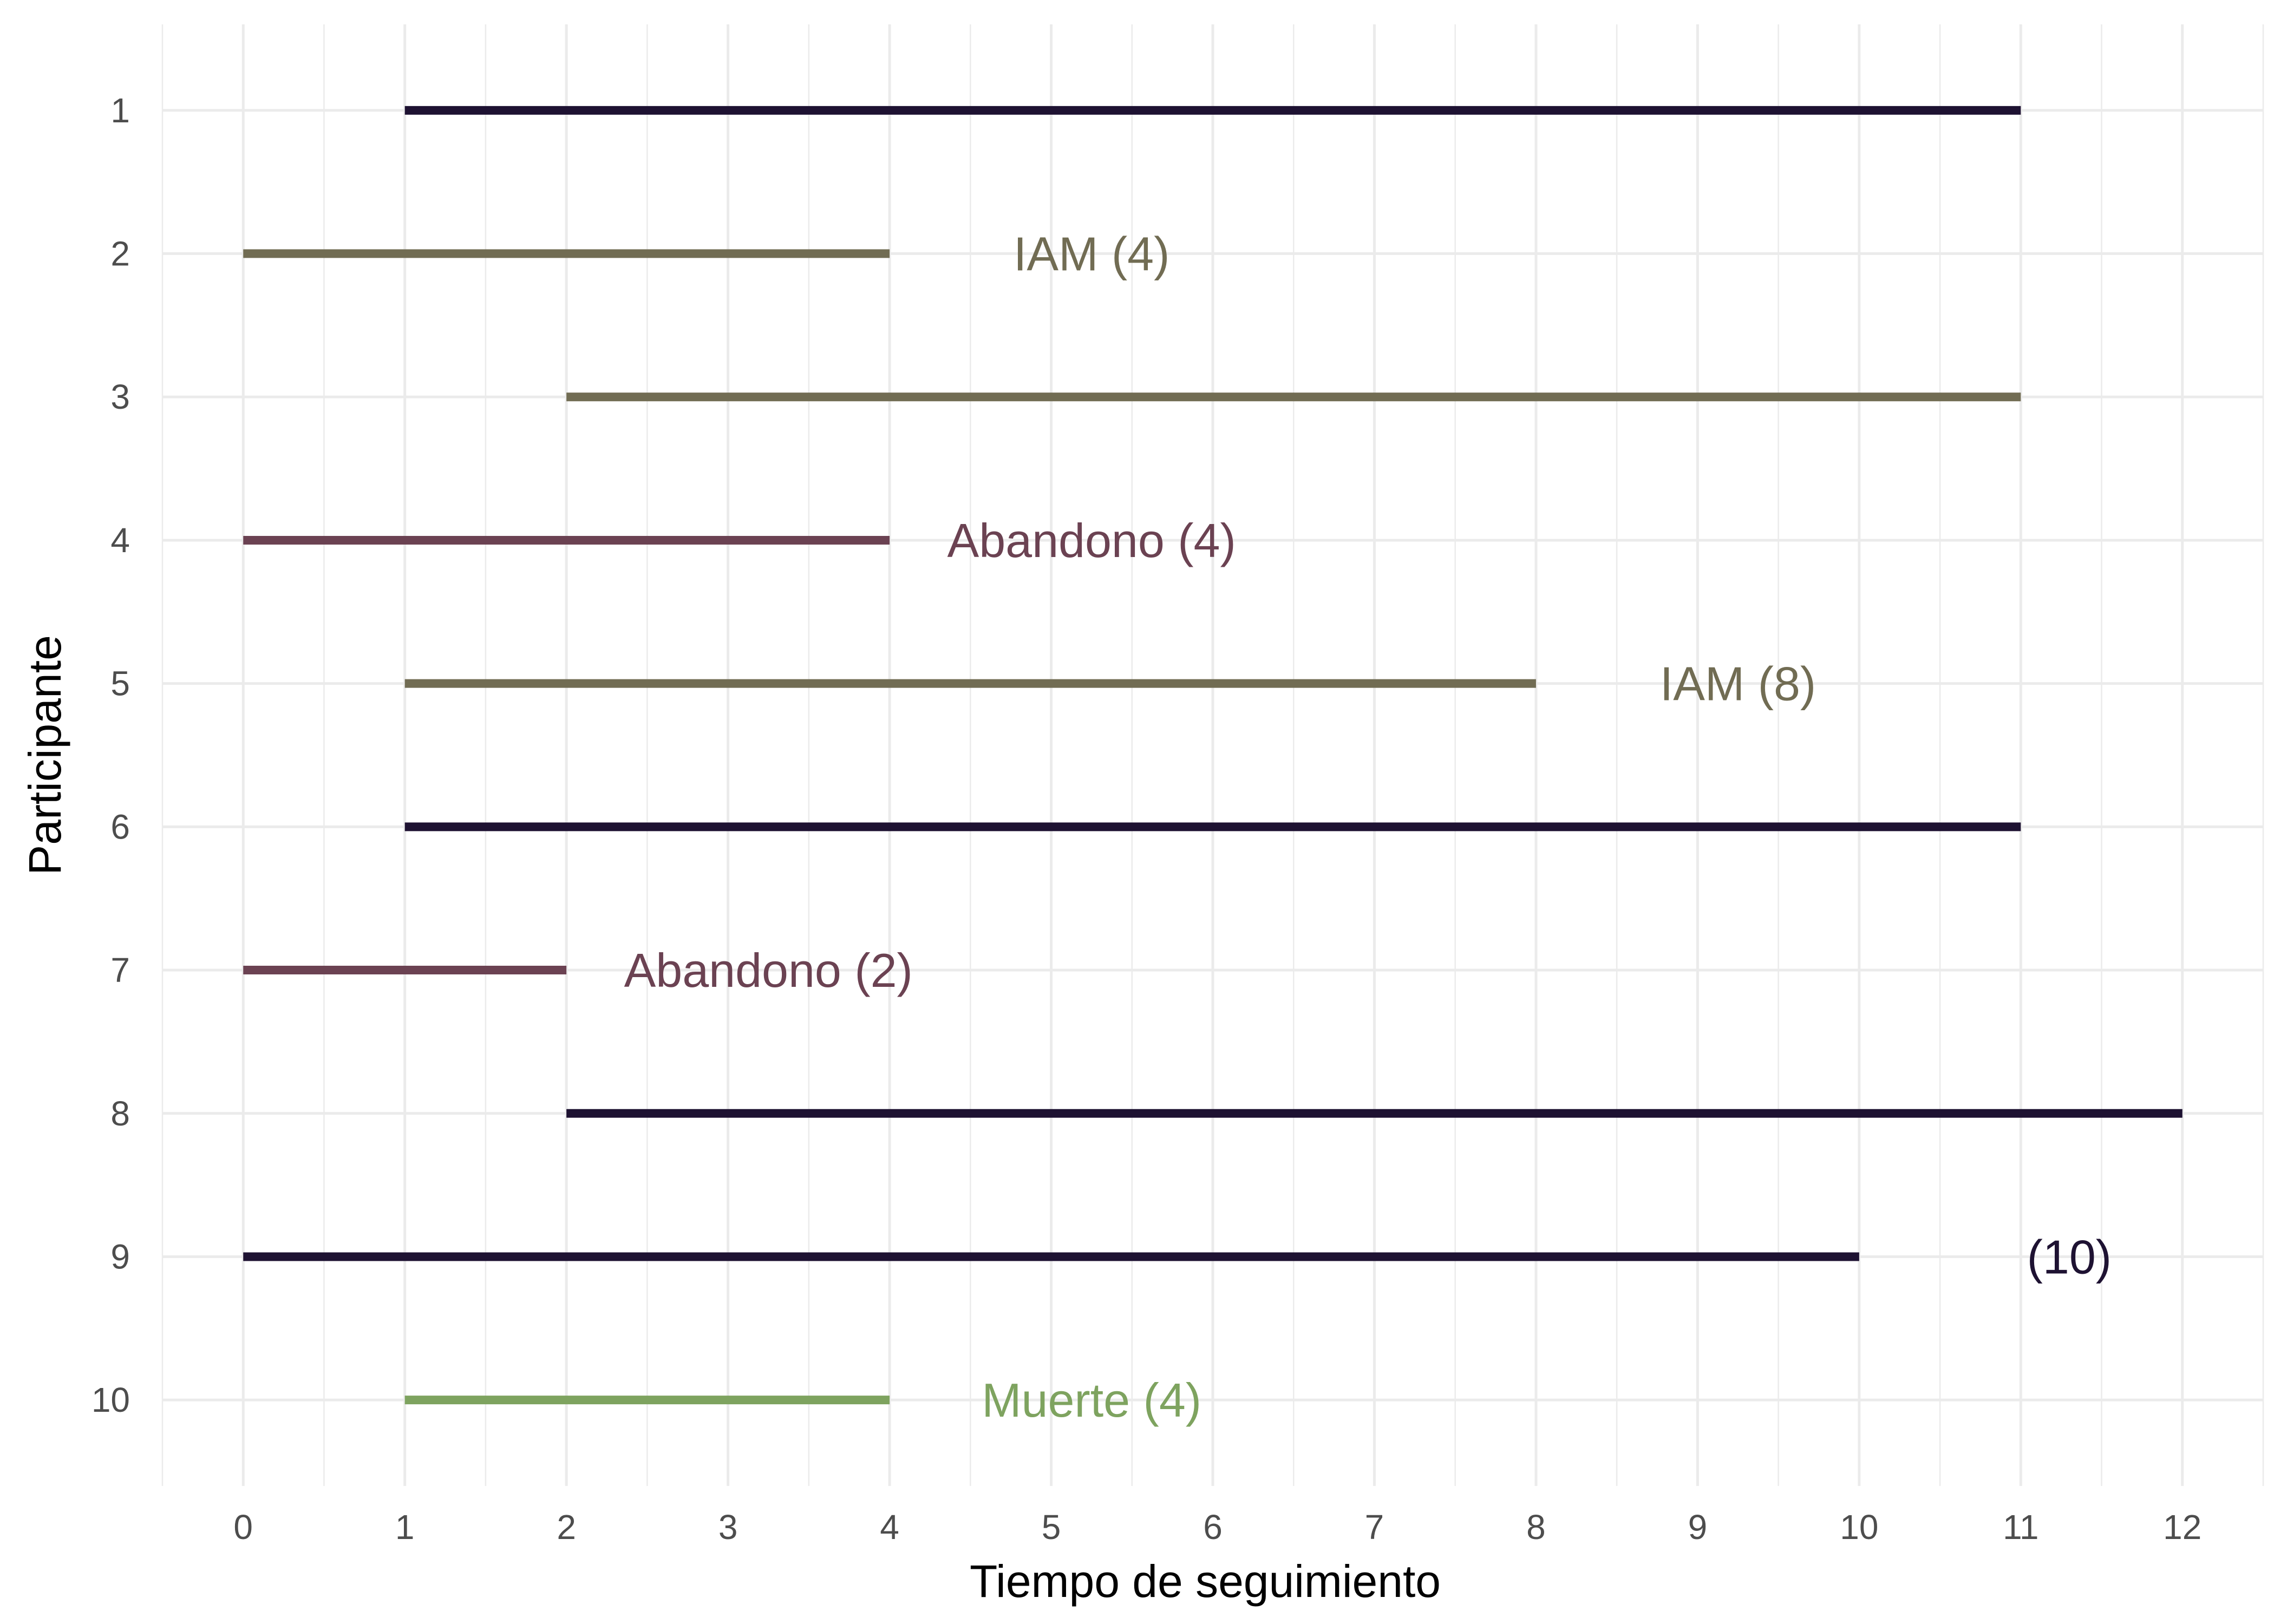 This screenshot has width=2274, height=1624. I want to click on y-tick-label: 10, so click(111, 1399).